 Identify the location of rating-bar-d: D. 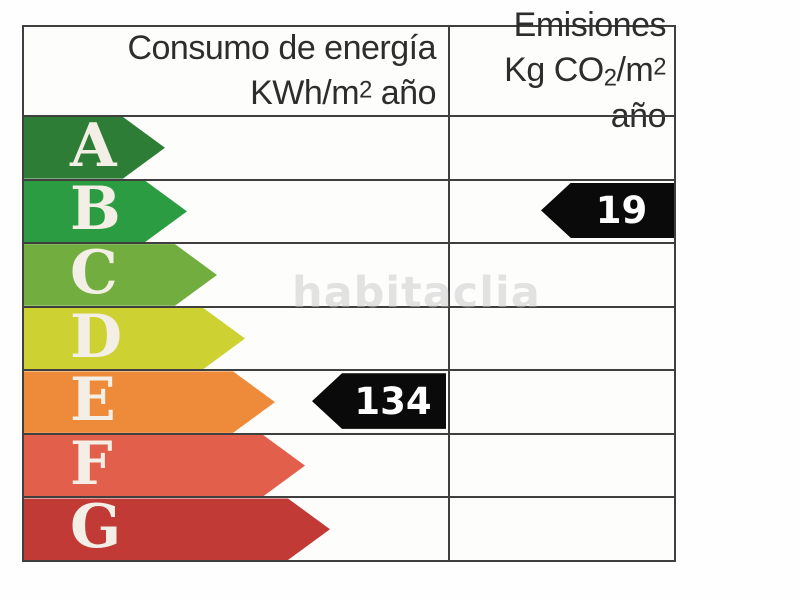
(134, 339).